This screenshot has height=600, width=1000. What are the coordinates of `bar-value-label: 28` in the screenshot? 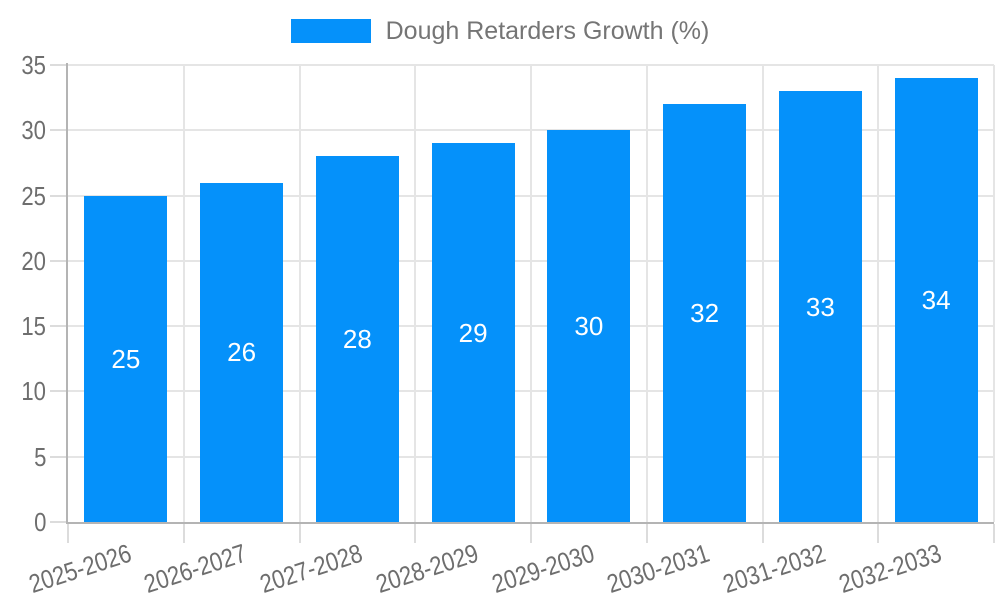 It's located at (357, 339).